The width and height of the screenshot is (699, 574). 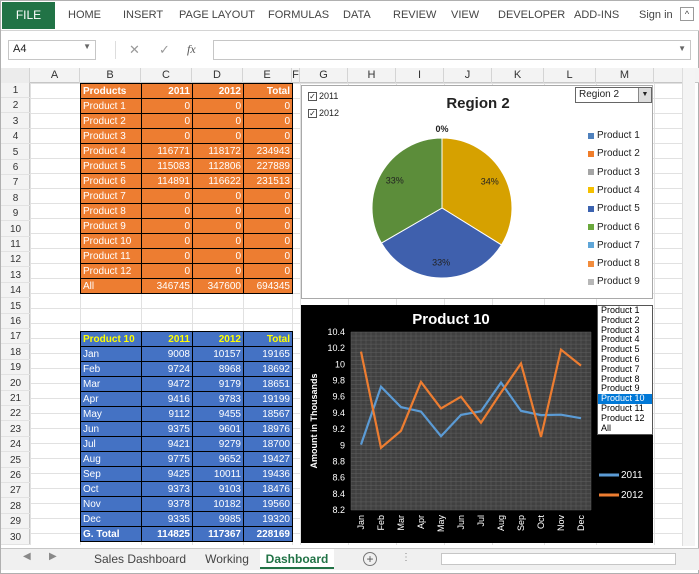 What do you see at coordinates (167, 429) in the screenshot?
I see `table-cell: 9375` at bounding box center [167, 429].